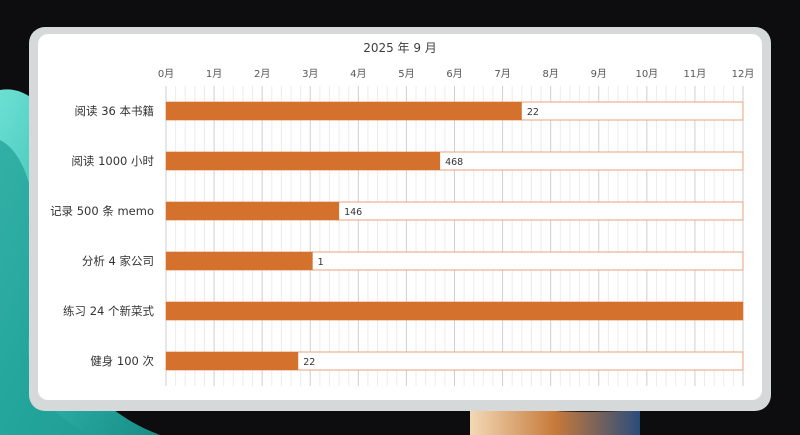  Describe the element at coordinates (122, 361) in the screenshot. I see `category-label: 健身 100 次` at that location.